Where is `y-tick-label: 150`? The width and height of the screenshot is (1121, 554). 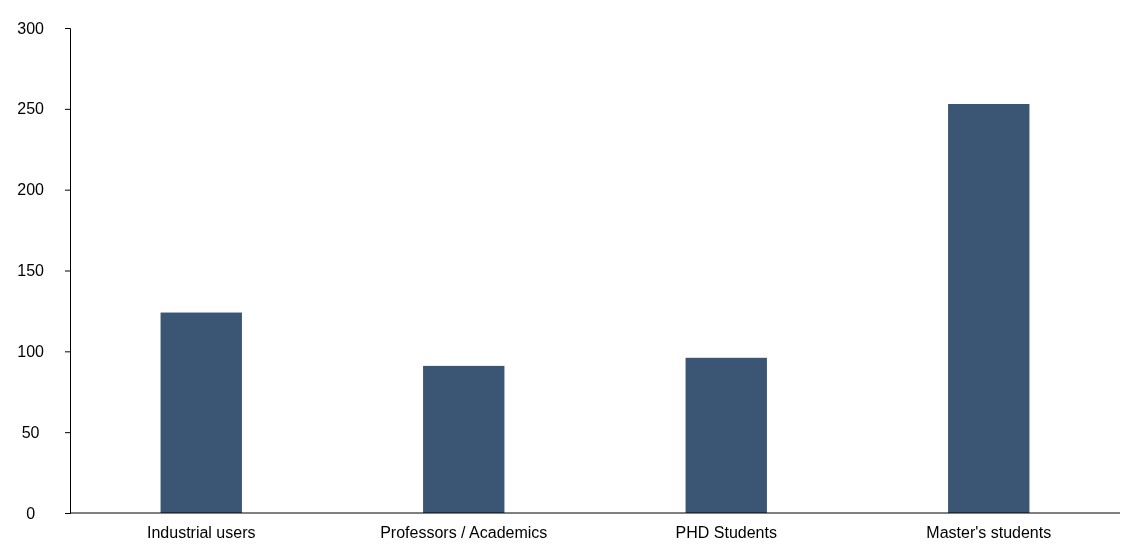
y-tick-label: 150 is located at coordinates (31, 271).